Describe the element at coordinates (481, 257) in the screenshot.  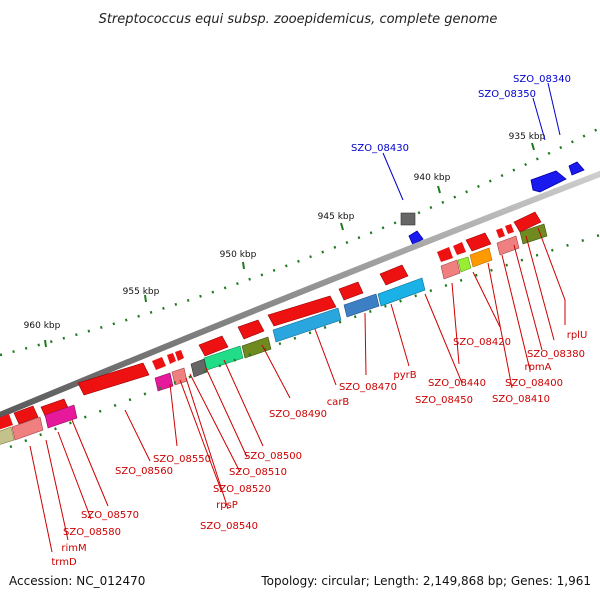
I see `block-orange` at that location.